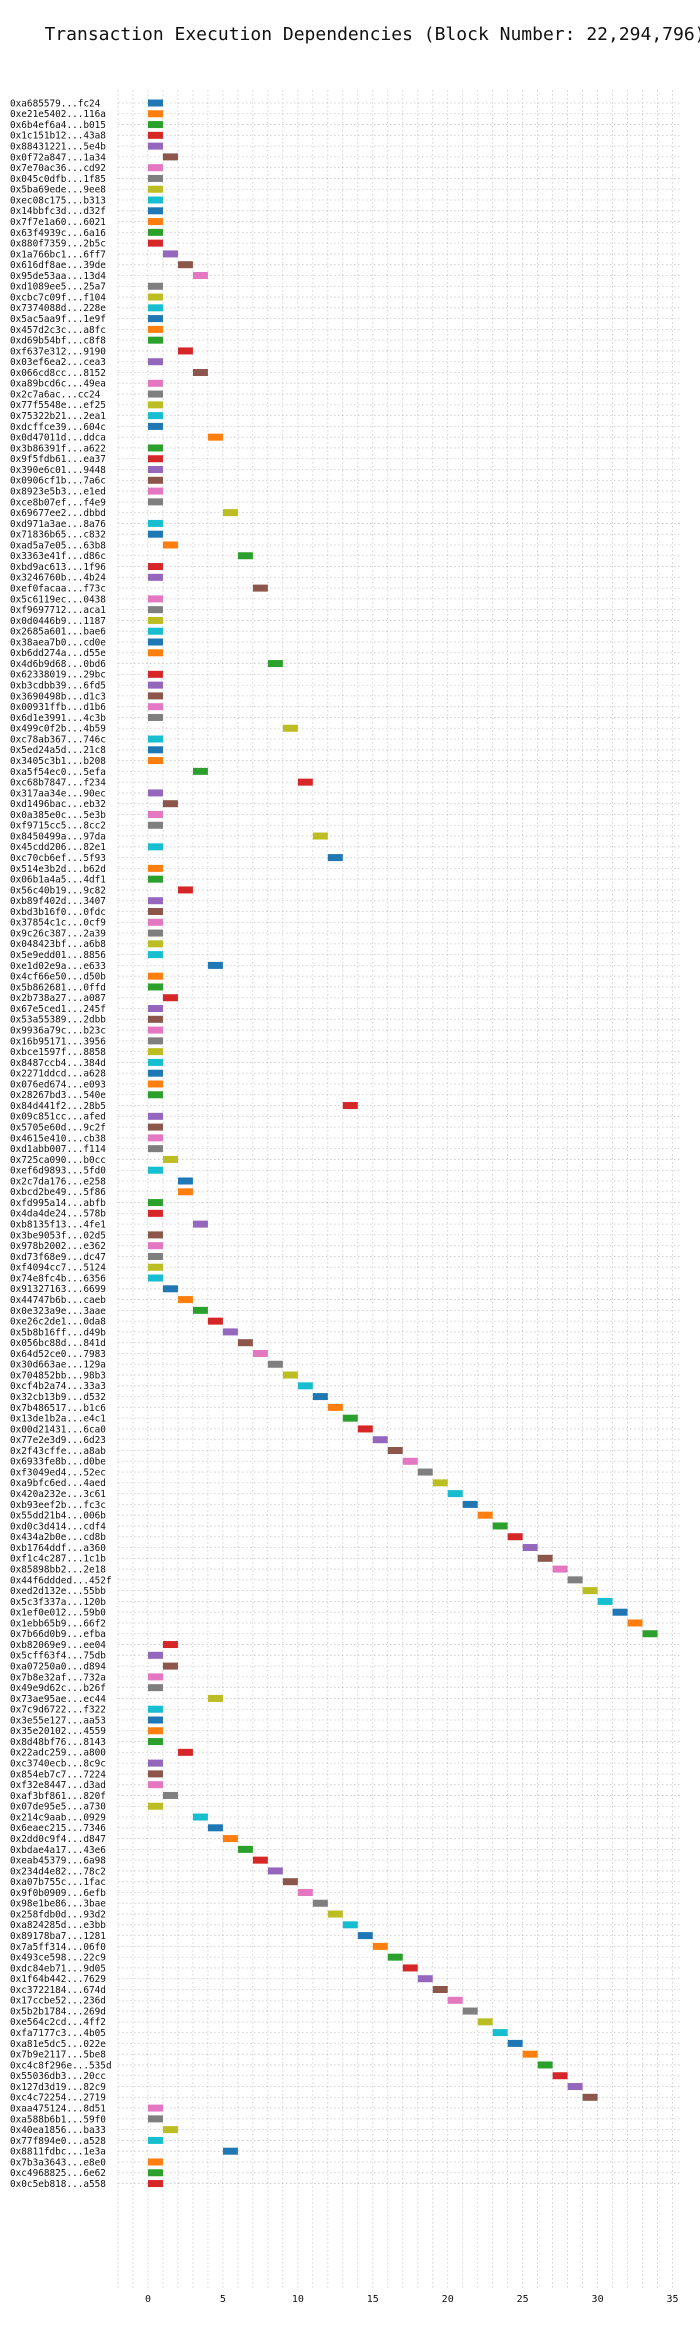  What do you see at coordinates (58, 556) in the screenshot?
I see `transaction-label: 0x3363e41f...d86c` at bounding box center [58, 556].